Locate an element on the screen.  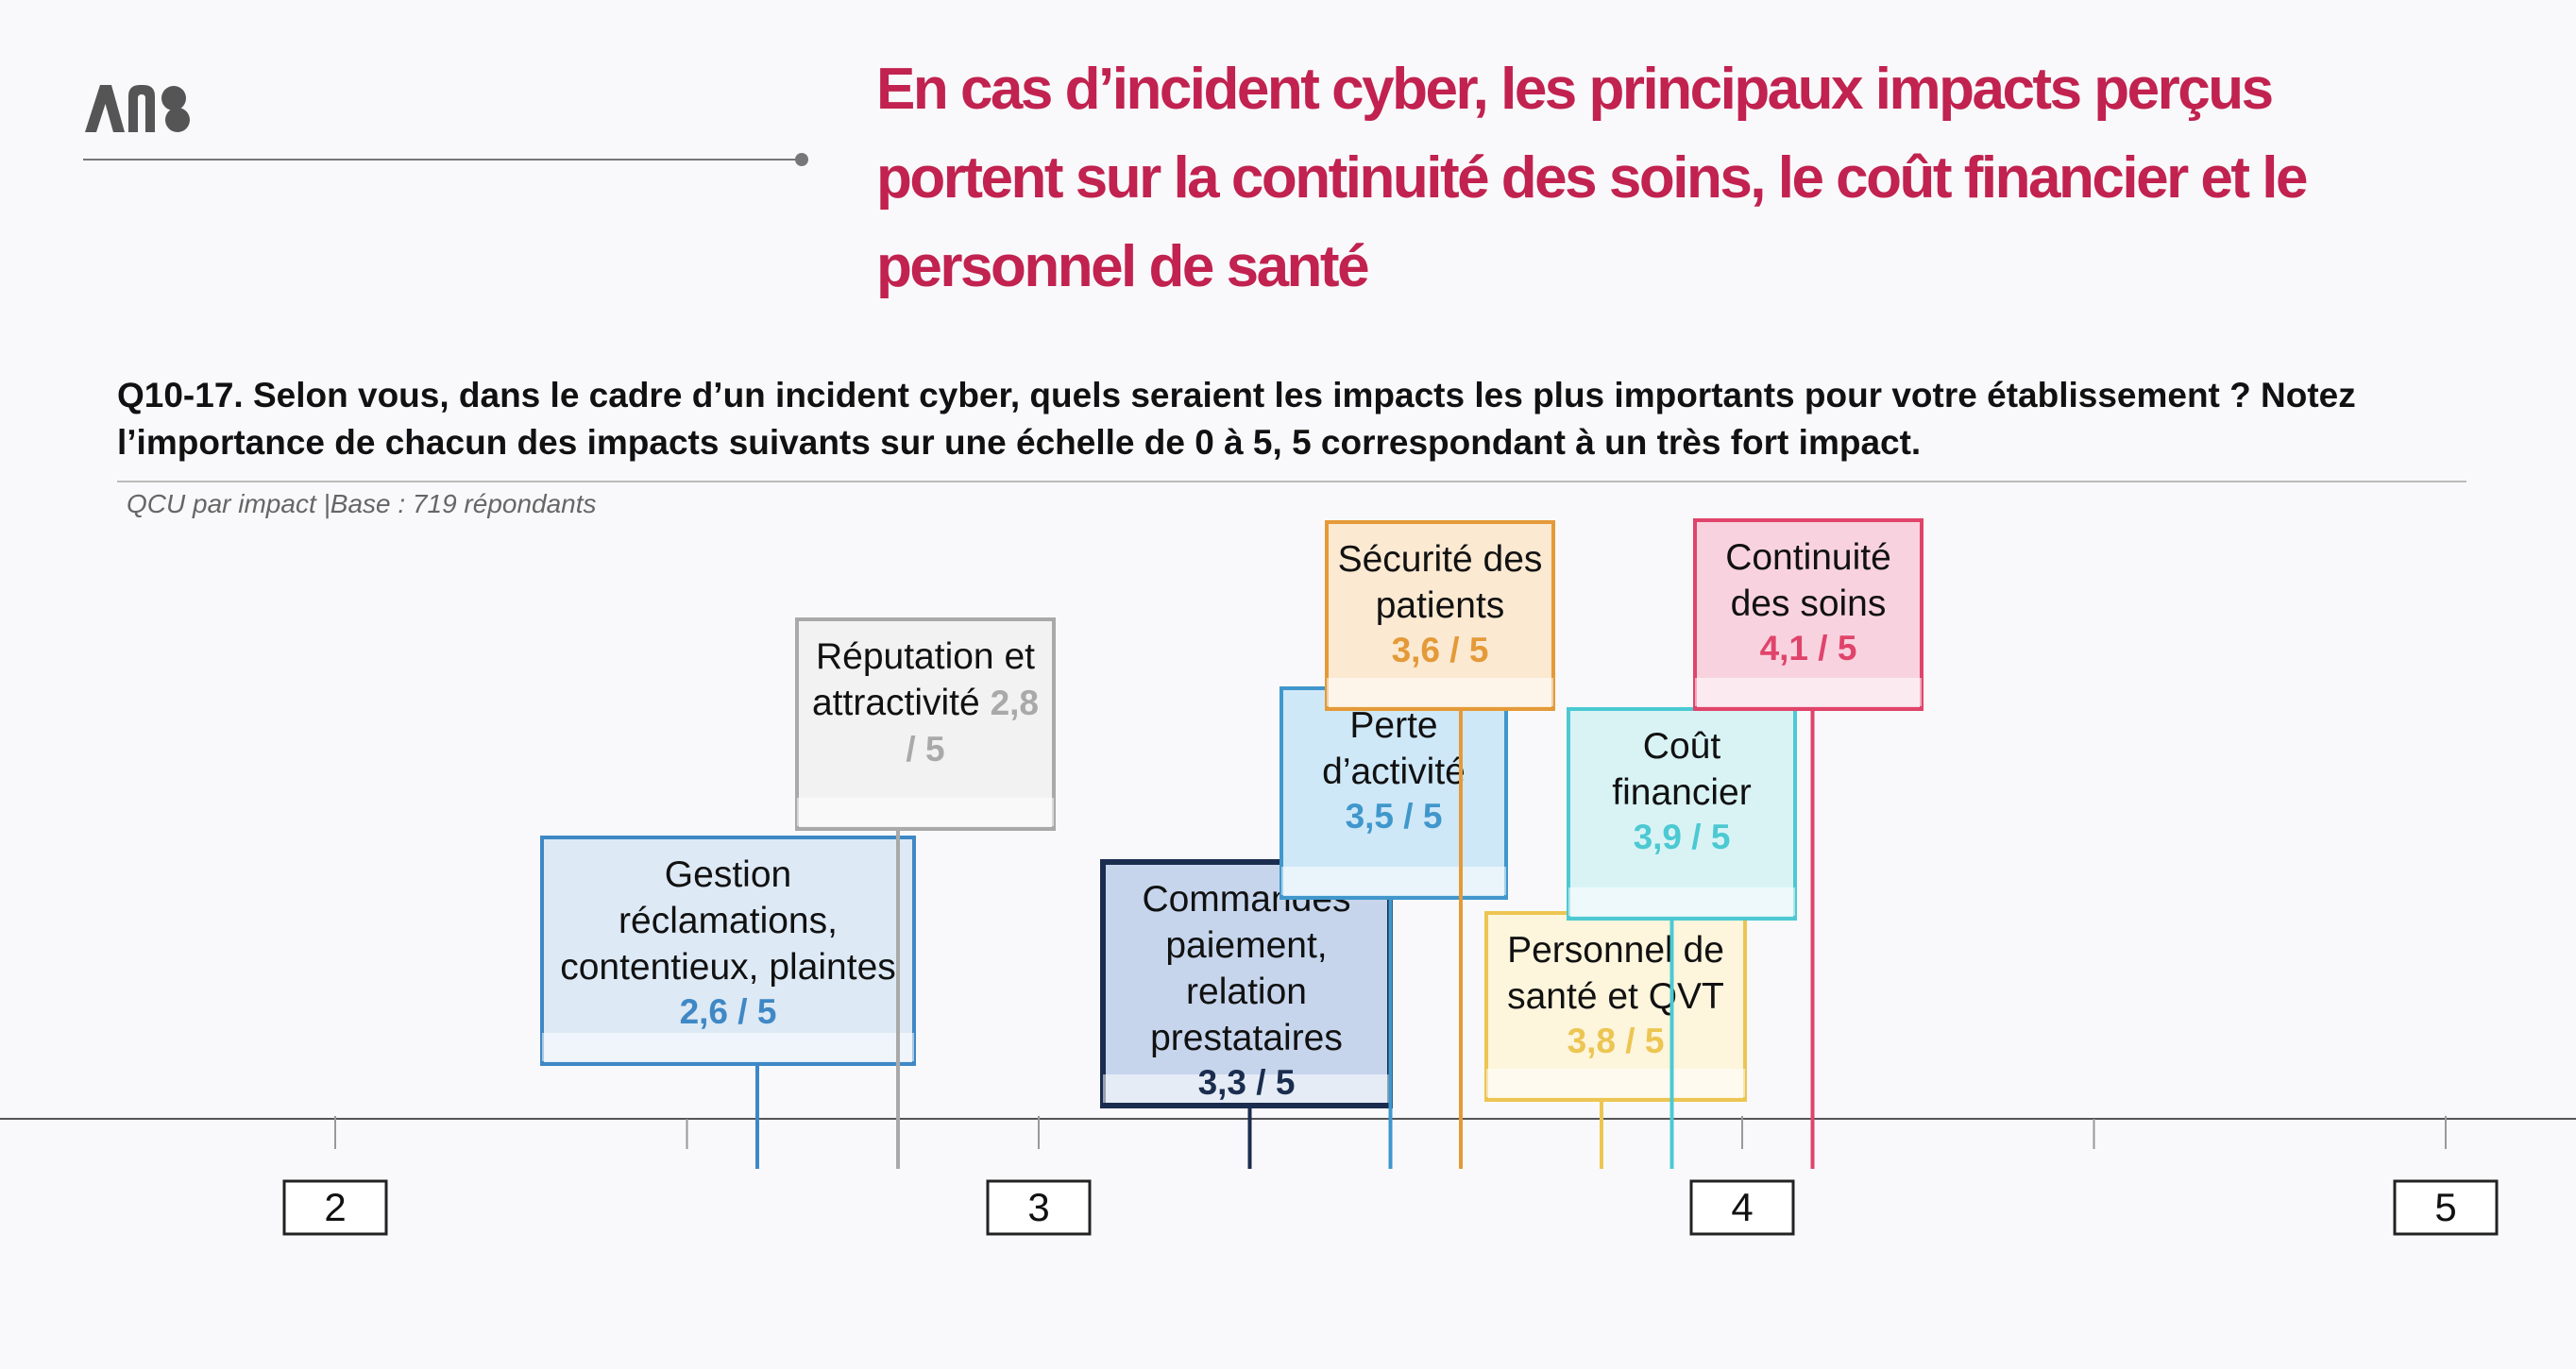
base-note: QCU par impact |Base : 719 répondants is located at coordinates (362, 503).